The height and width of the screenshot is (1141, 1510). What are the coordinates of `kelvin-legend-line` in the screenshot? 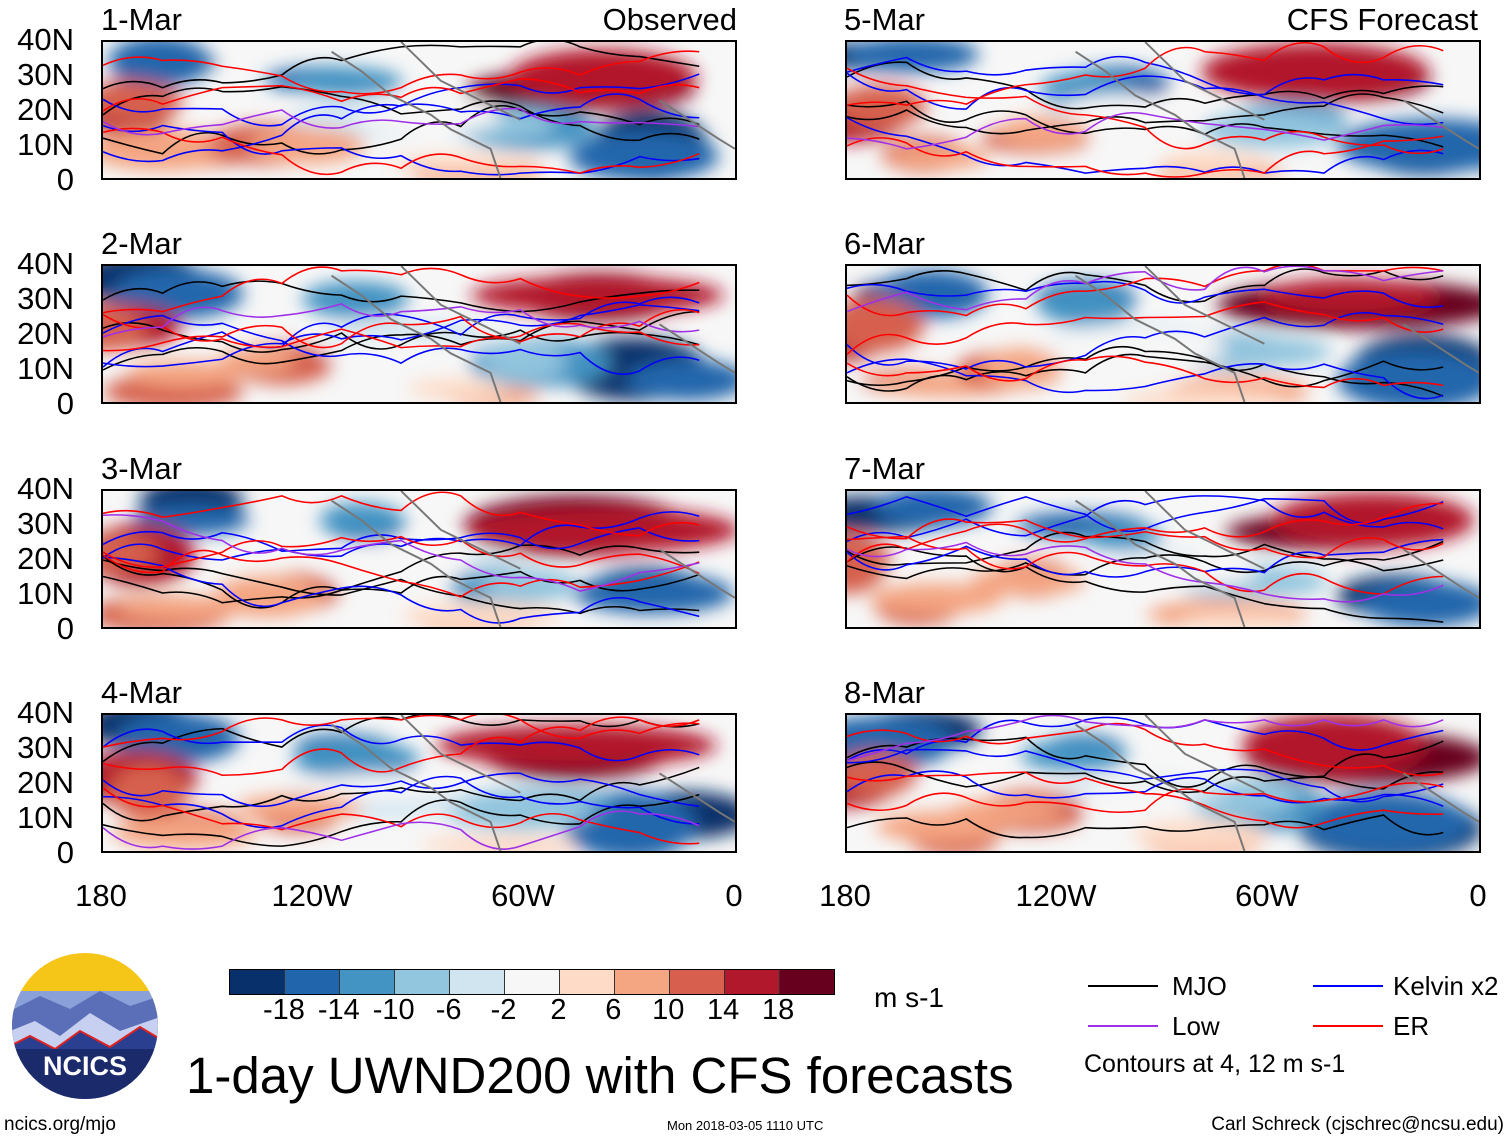 It's located at (1348, 986).